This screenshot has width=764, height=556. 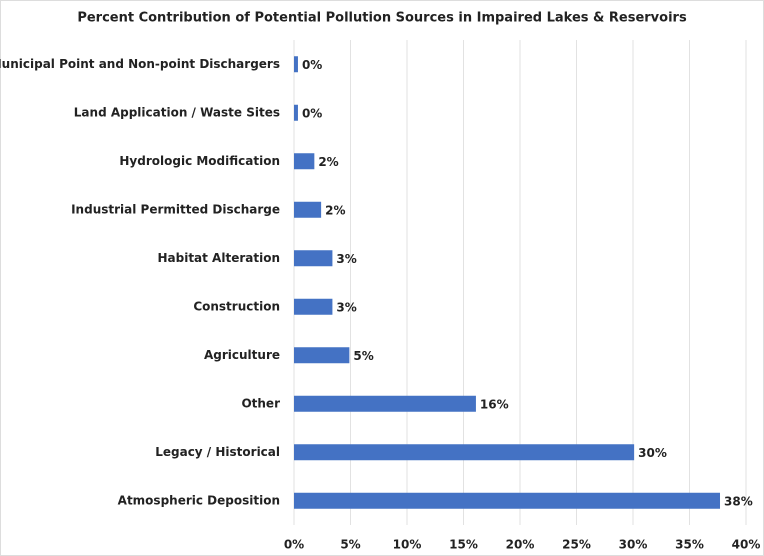 What do you see at coordinates (294, 545) in the screenshot?
I see `x-tick-label: 0%` at bounding box center [294, 545].